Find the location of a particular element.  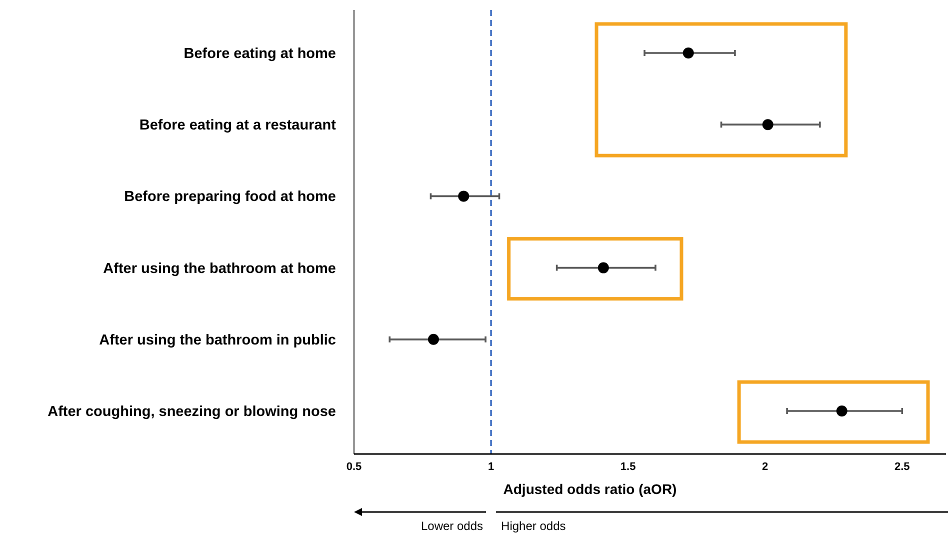

x-tick-label: 1.5 is located at coordinates (628, 467).